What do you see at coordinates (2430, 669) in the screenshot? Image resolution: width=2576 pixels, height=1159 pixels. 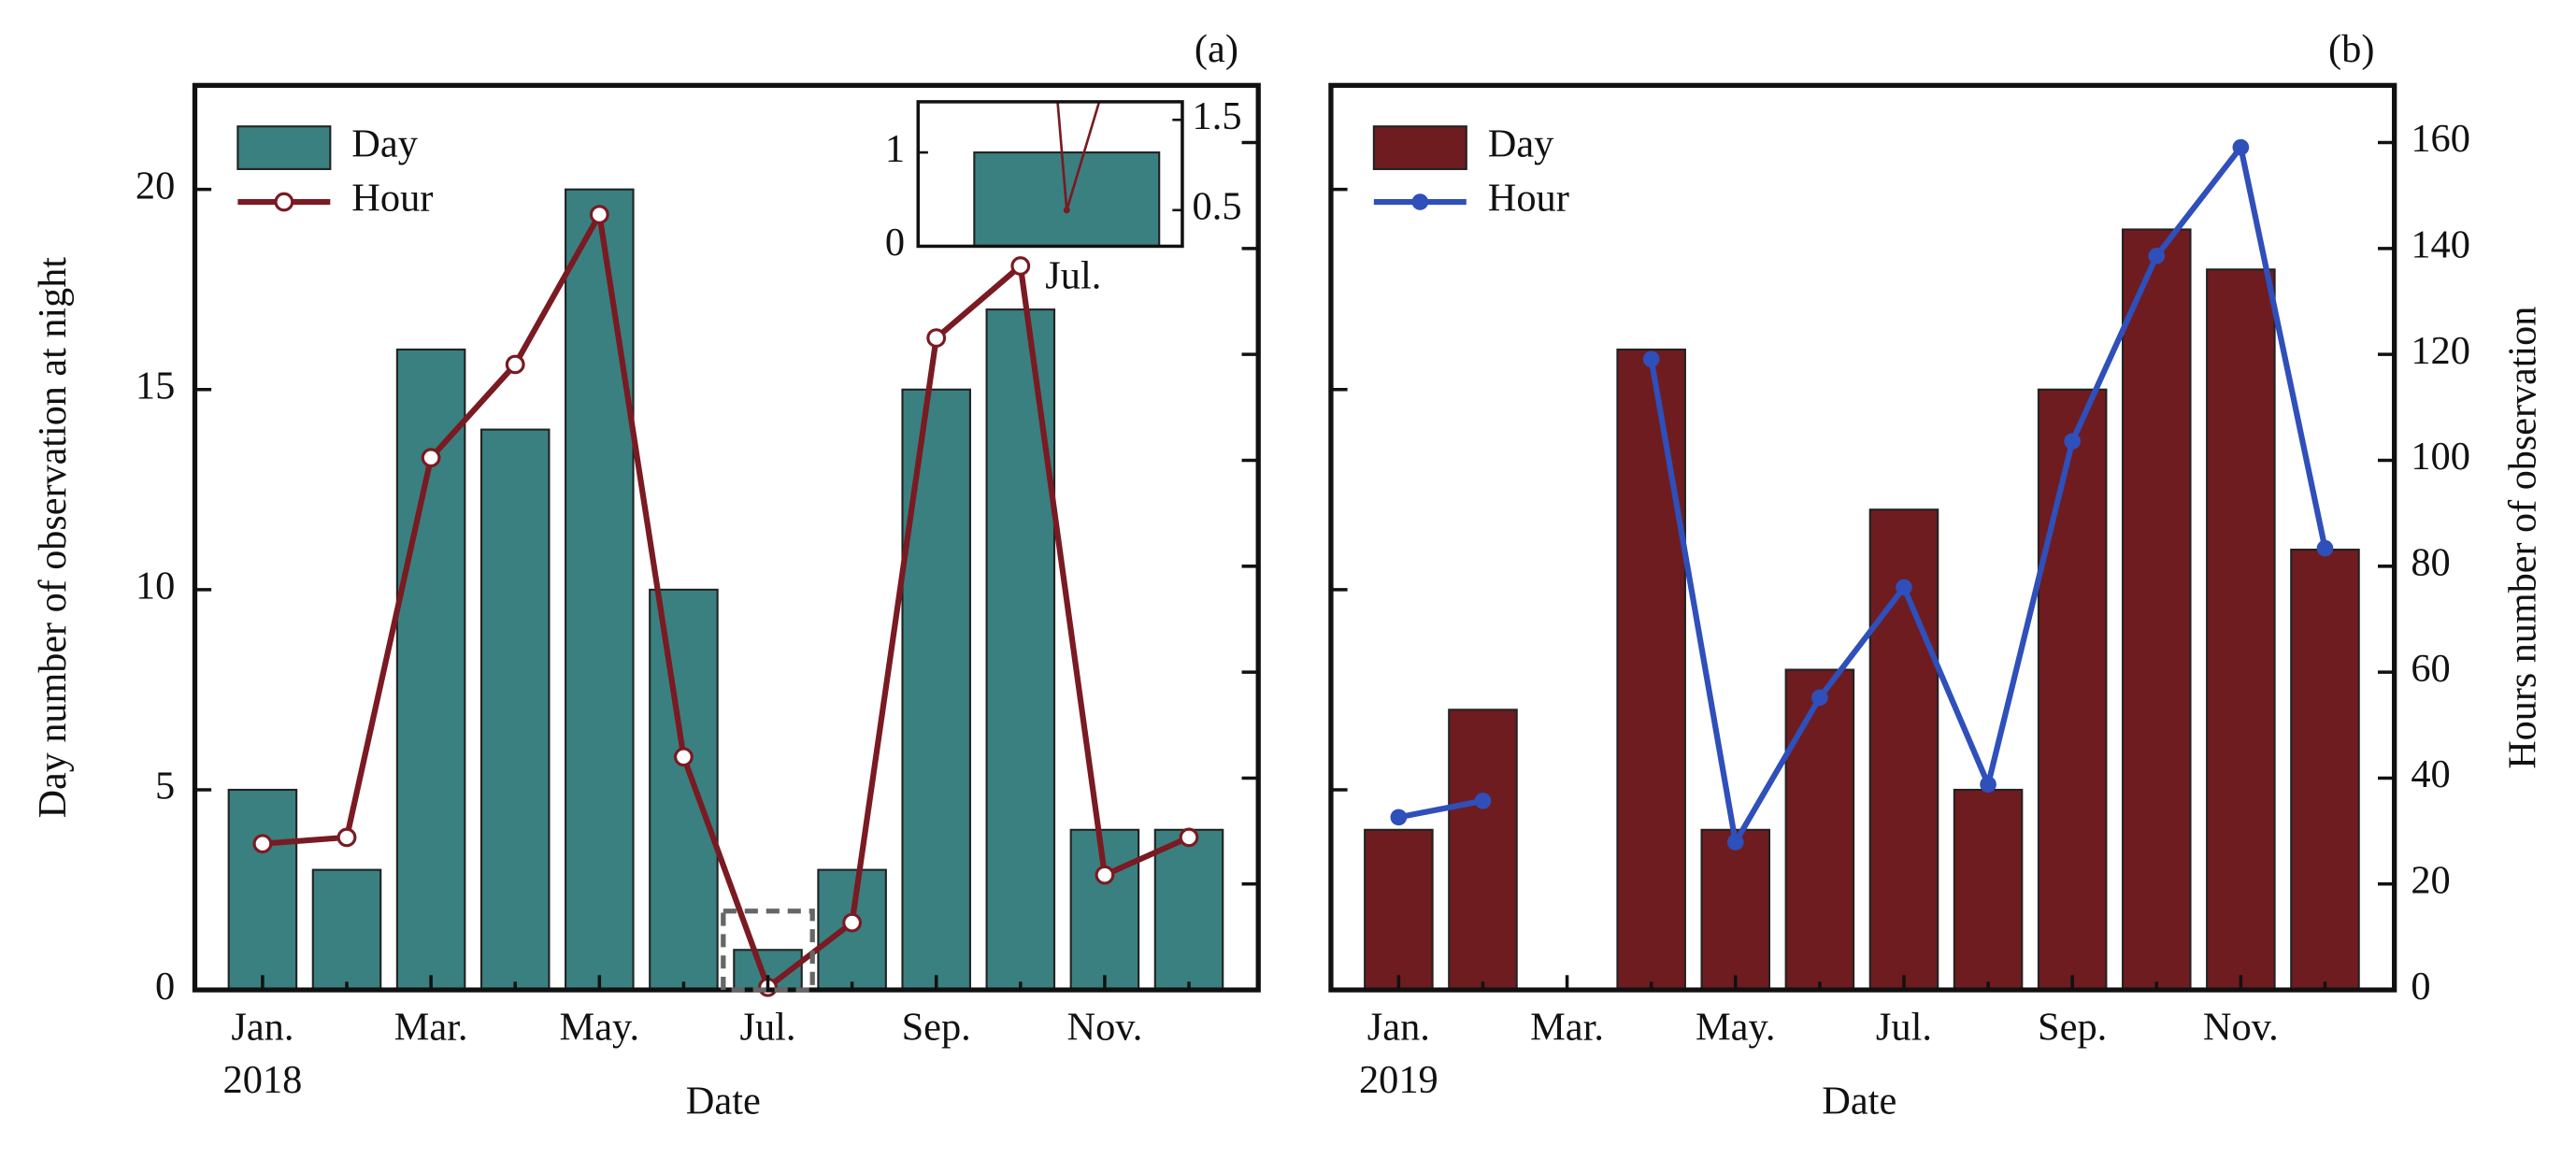 I see `y2-tick-label: 60` at bounding box center [2430, 669].